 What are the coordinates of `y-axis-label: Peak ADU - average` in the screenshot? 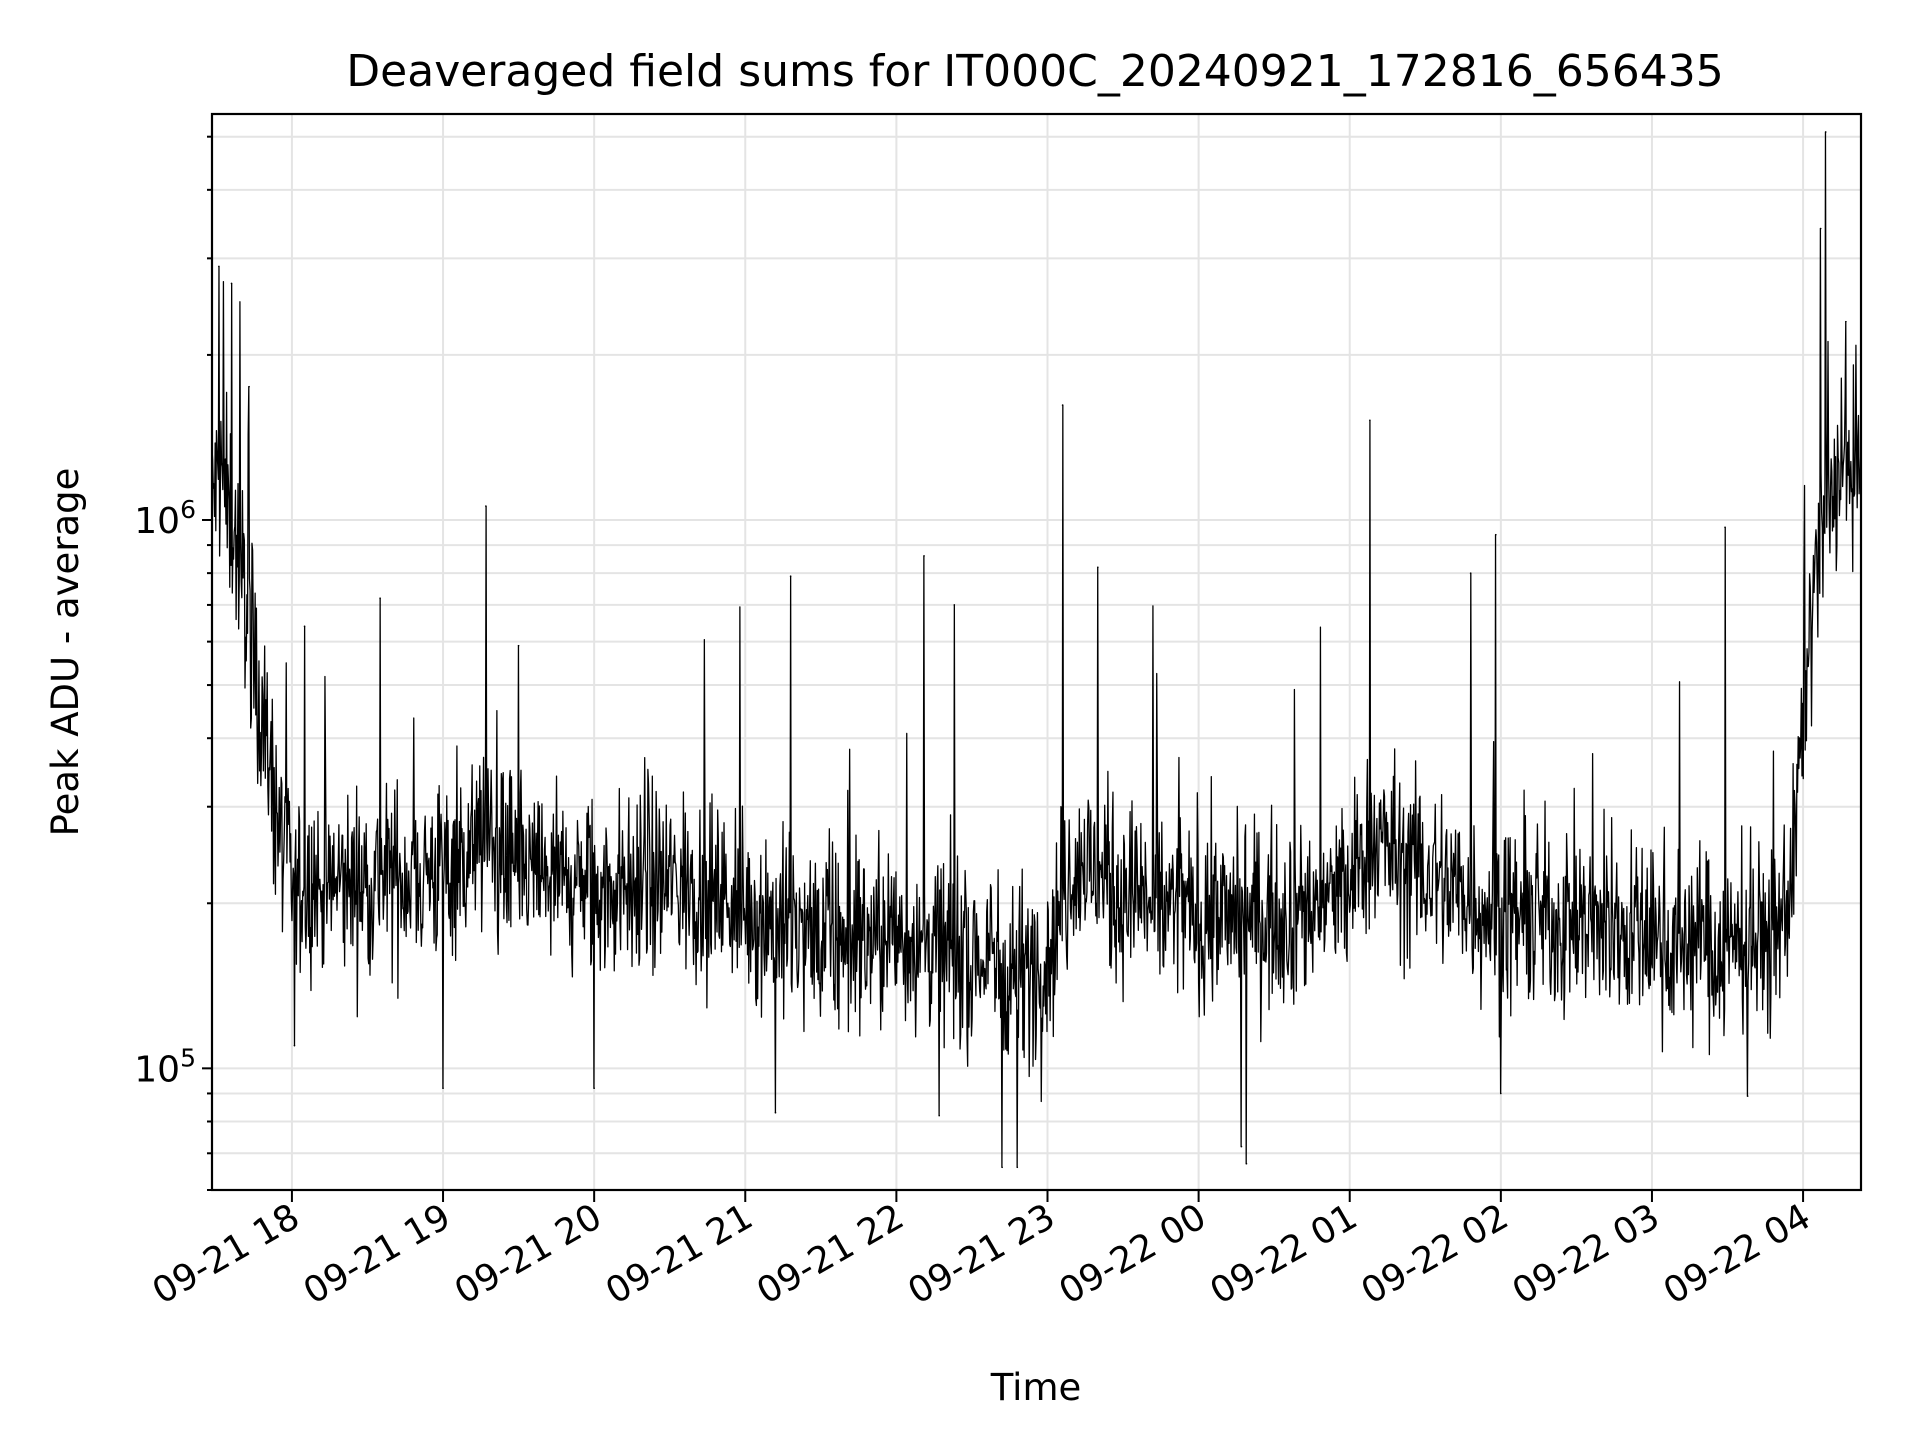 It's located at (65, 652).